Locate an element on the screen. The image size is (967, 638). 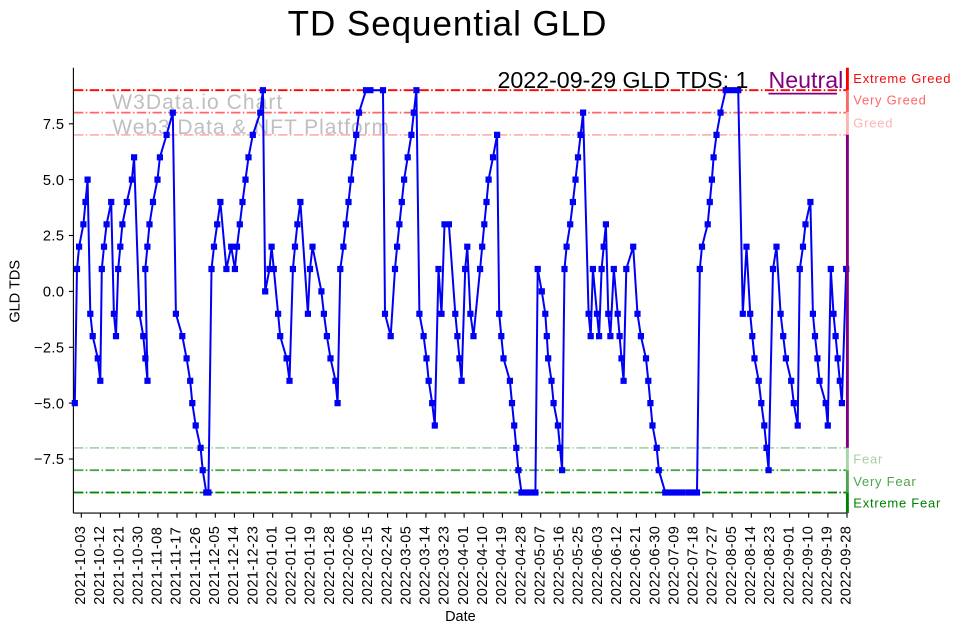
svg-text: 2022-04-19 is located at coordinates (502, 565).